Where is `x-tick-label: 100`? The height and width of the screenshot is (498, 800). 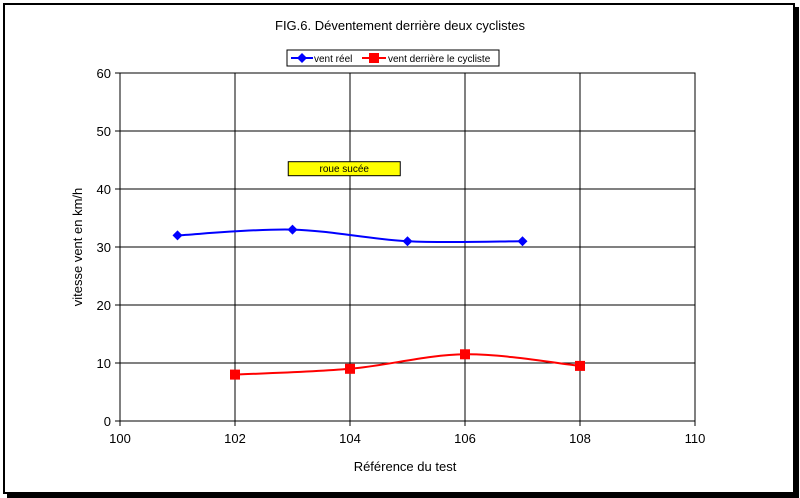 x-tick-label: 100 is located at coordinates (120, 438).